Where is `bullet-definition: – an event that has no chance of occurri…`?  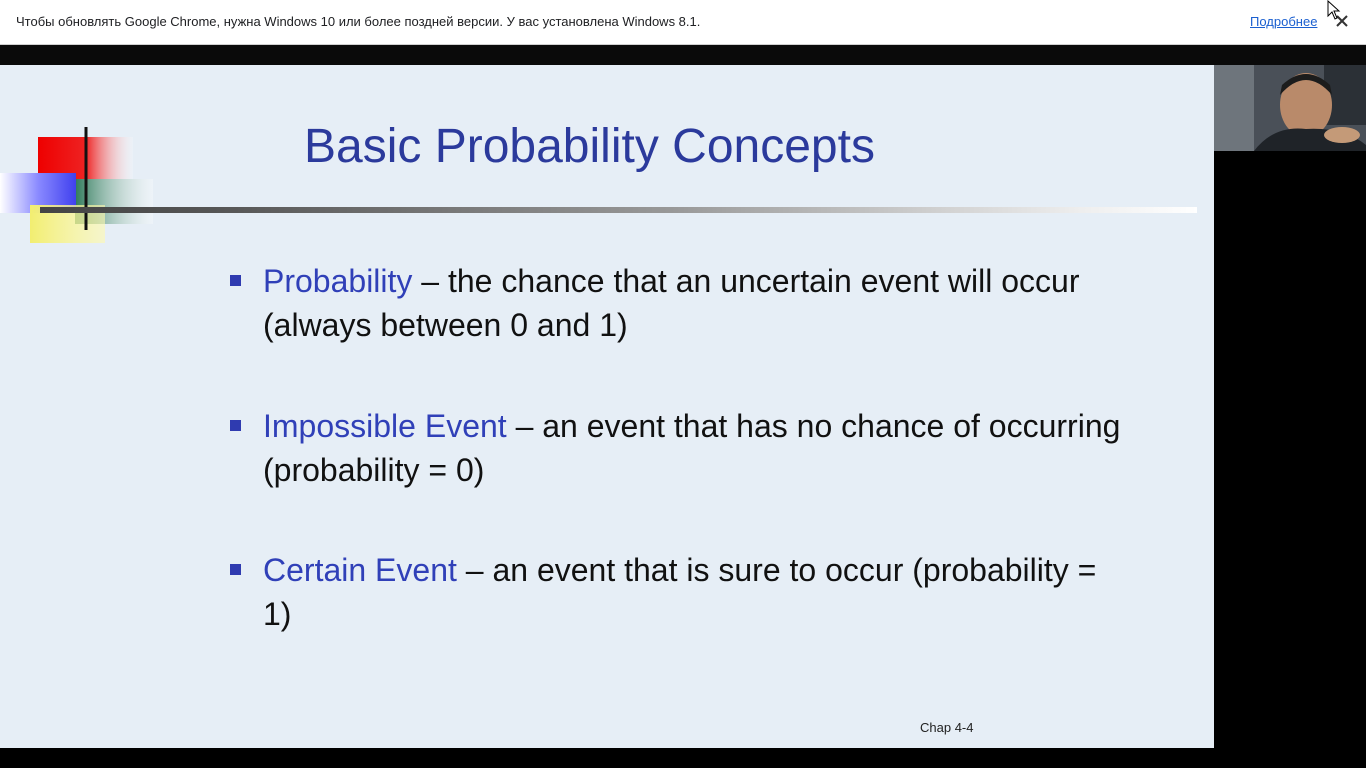
bullet-definition: – an event that has no chance of occurri… is located at coordinates (692, 448).